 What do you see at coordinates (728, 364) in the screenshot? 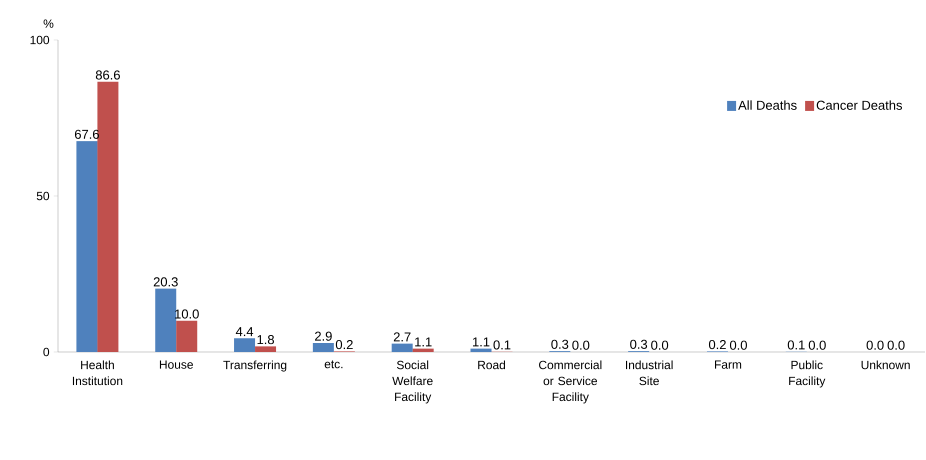
I see `x-tick-label: Farm` at bounding box center [728, 364].